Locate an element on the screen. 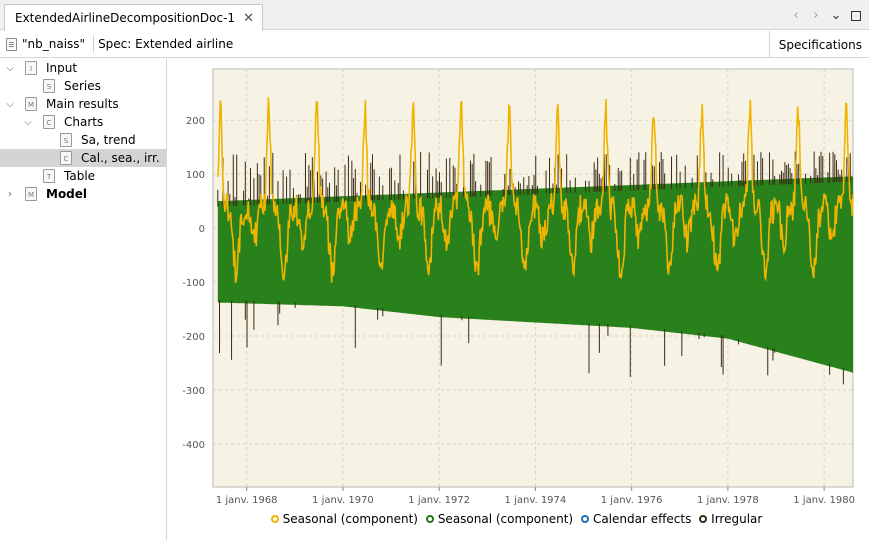  legend-item-irregular: Irregular is located at coordinates (730, 519).